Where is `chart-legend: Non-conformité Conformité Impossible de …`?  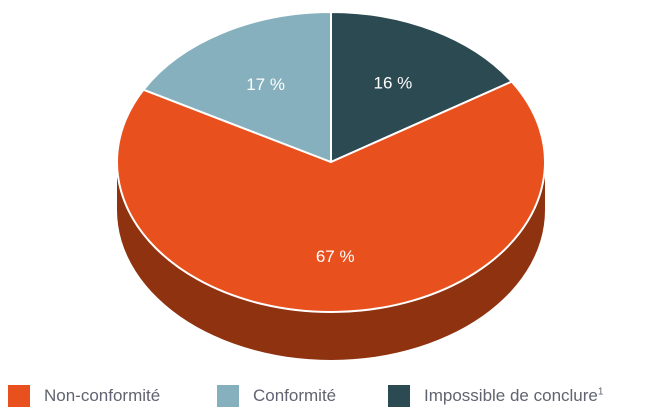
chart-legend: Non-conformité Conformité Impossible de … is located at coordinates (329, 396).